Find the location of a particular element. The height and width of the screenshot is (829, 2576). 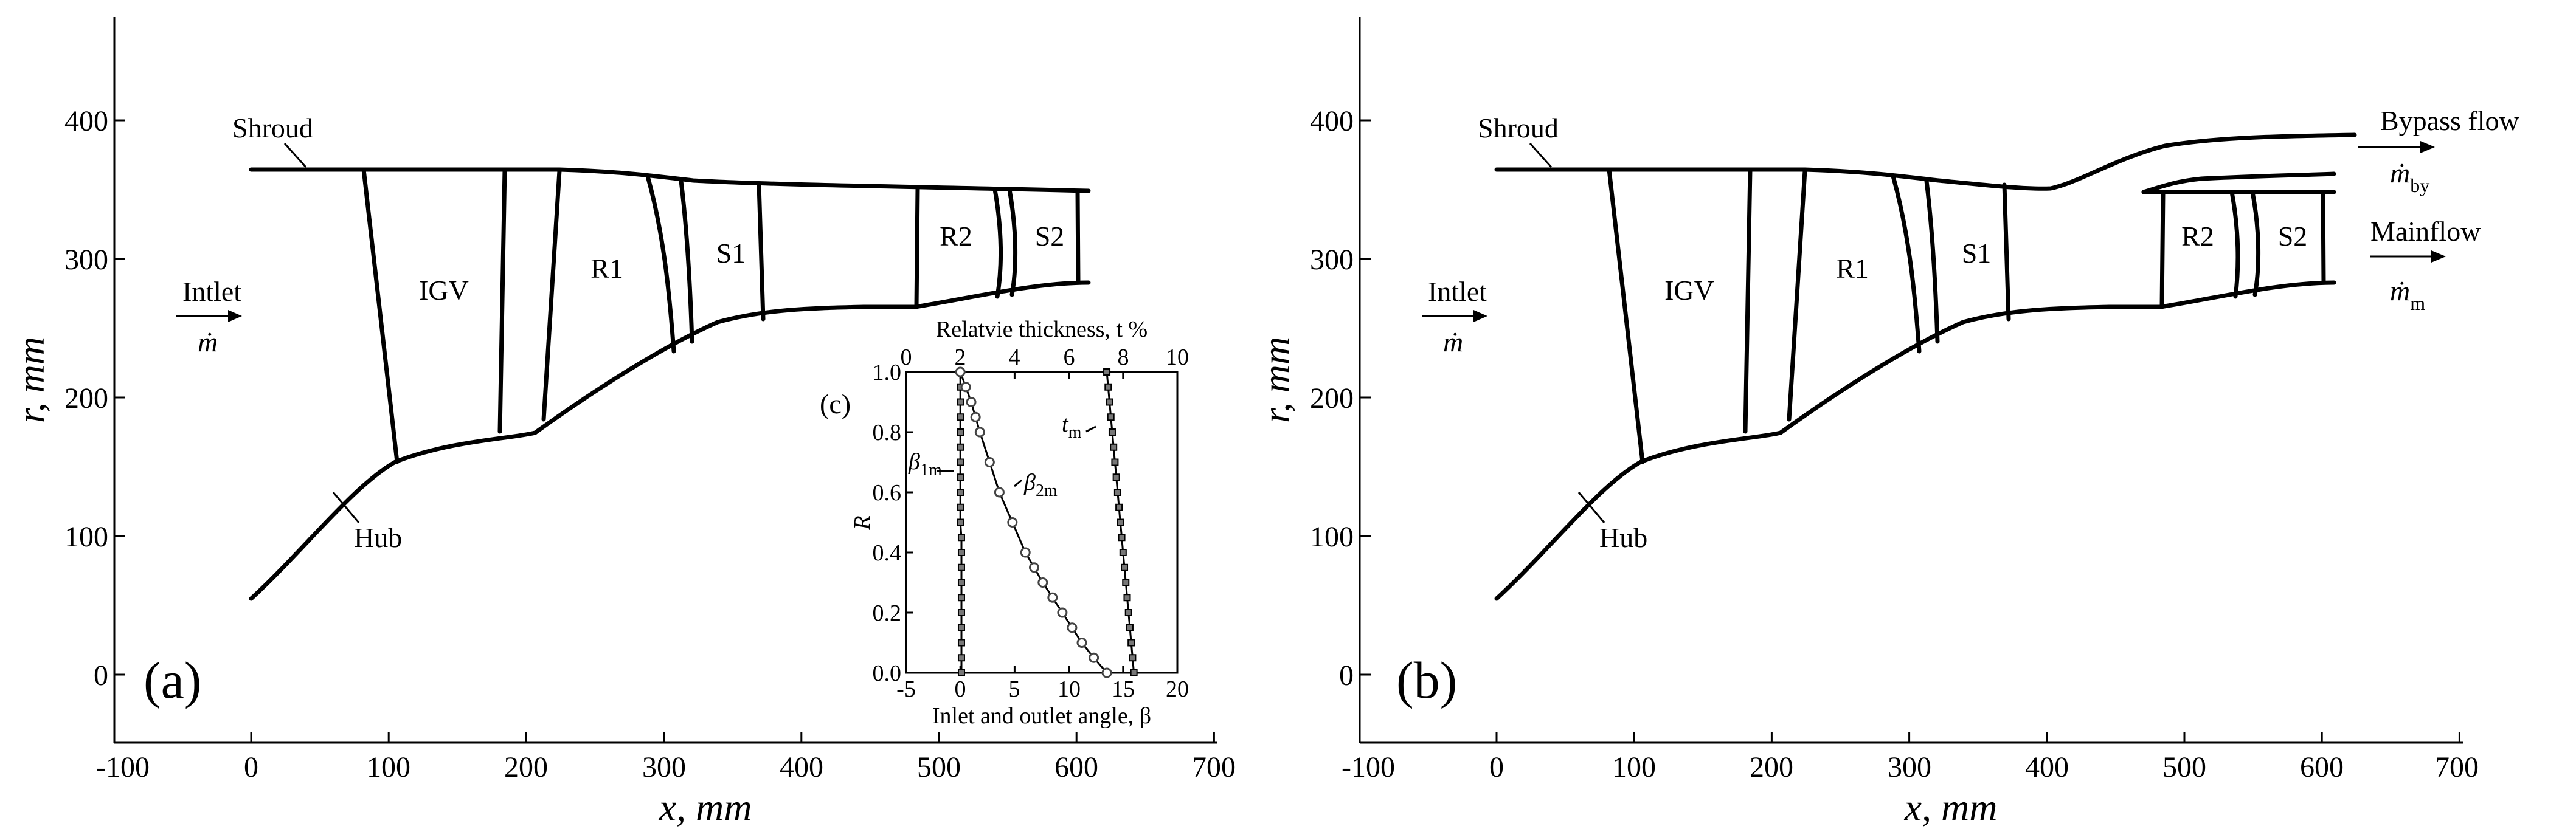

c-bottom-tick-label: 0 is located at coordinates (960, 689).